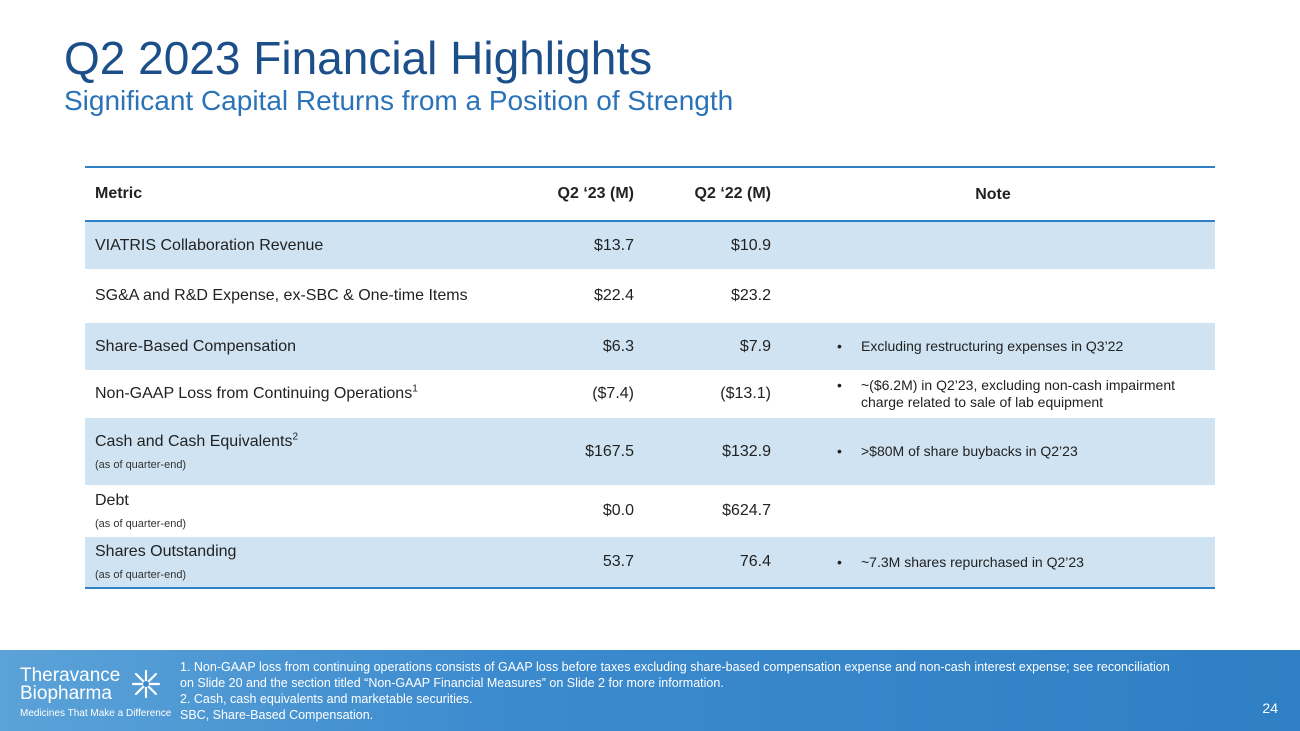 This screenshot has width=1300, height=731. What do you see at coordinates (277, 715) in the screenshot?
I see `footnote-line: SBC, Share-Based Compensation.` at bounding box center [277, 715].